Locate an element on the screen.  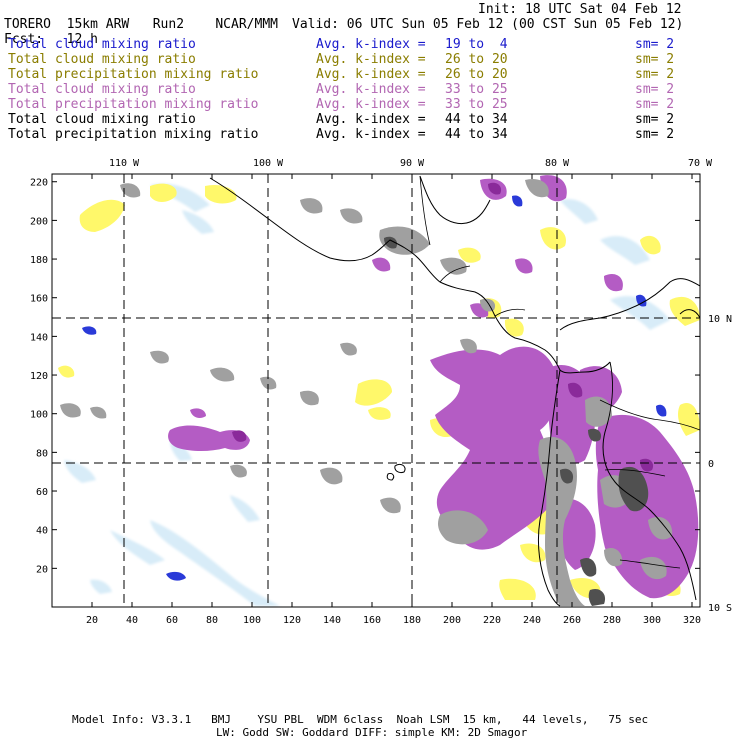
x-tick-label: 280 is located at coordinates (612, 620).